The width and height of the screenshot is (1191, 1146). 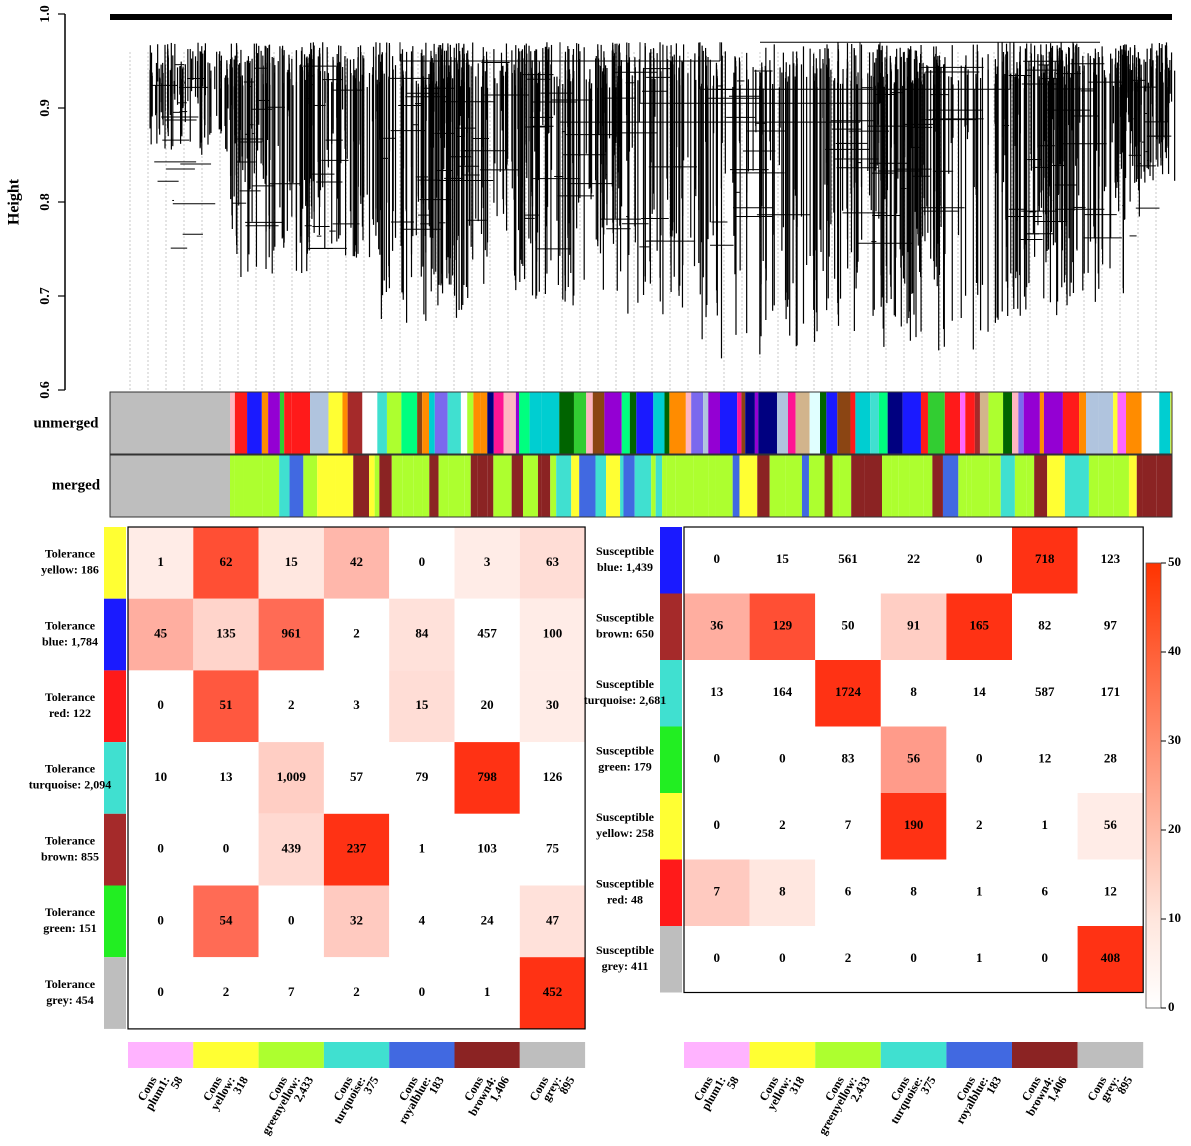 I want to click on right_table-cell-value: 8, so click(x=782, y=891).